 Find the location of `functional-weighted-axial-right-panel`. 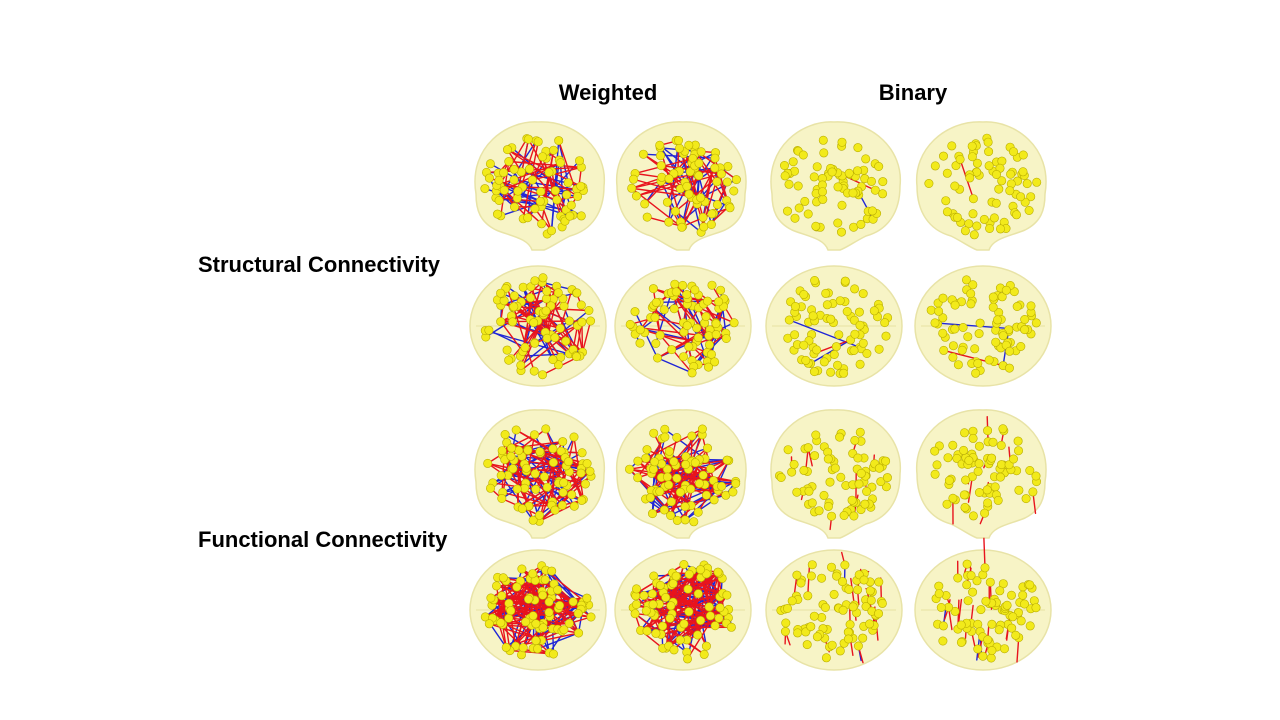

functional-weighted-axial-right-panel is located at coordinates (683, 610).